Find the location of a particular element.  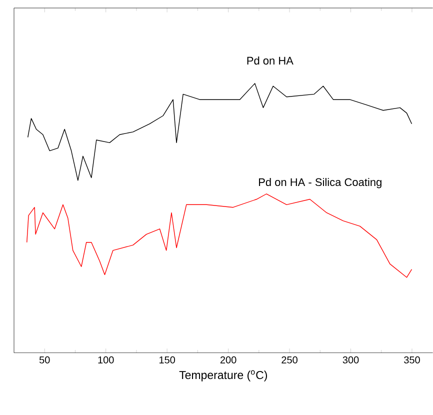

x-tick-label: 350 is located at coordinates (412, 360).